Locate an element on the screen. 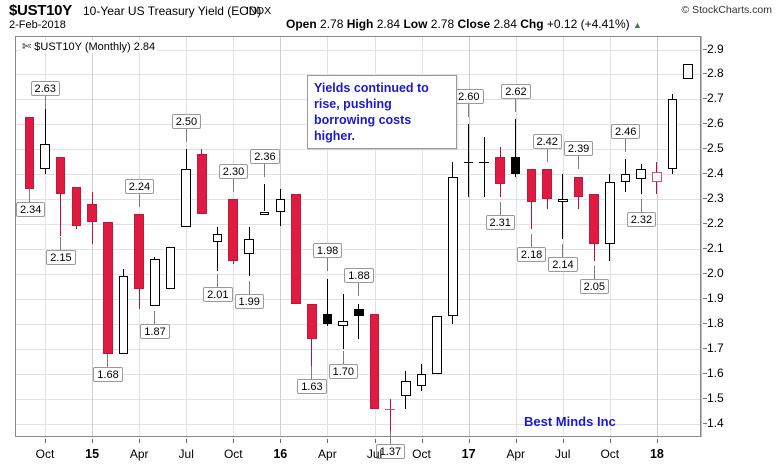 The image size is (780, 469). chg-value: +0.12 (+4.41%) is located at coordinates (588, 24).